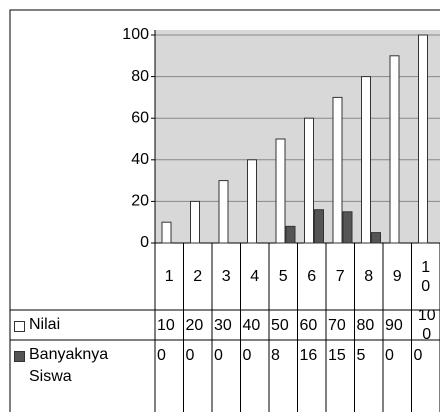  What do you see at coordinates (194, 325) in the screenshot?
I see `table-value: 20` at bounding box center [194, 325].